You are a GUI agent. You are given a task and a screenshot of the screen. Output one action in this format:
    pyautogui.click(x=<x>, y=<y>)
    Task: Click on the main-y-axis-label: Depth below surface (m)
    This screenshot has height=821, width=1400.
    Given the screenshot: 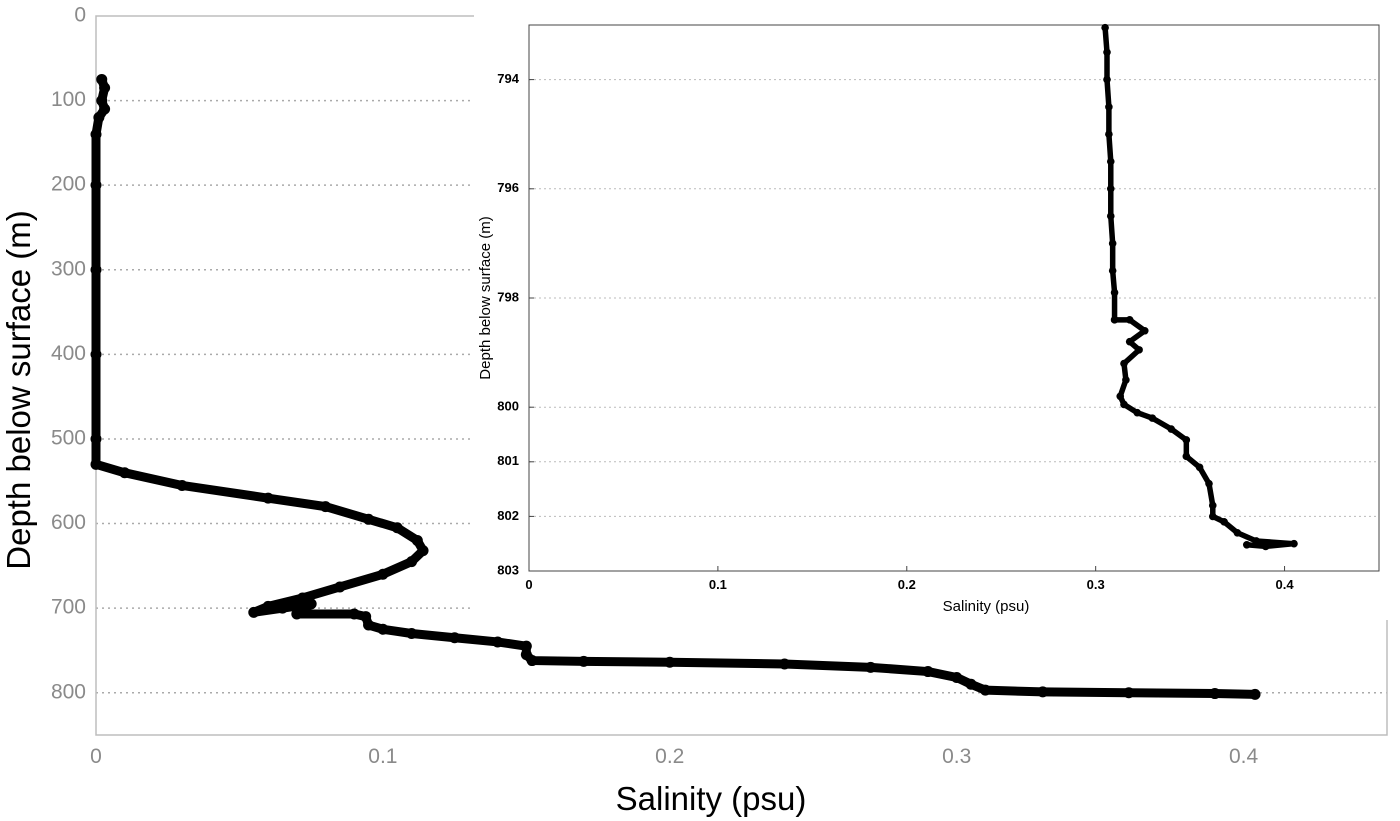 What is the action you would take?
    pyautogui.click(x=18, y=389)
    